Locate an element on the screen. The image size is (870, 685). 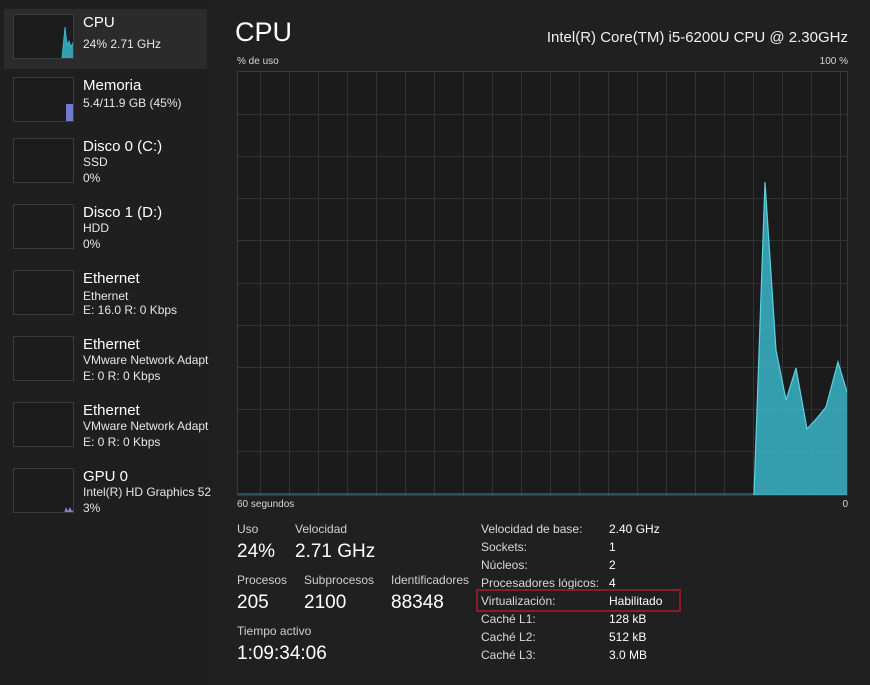
sidebar-item-subtitle: HDD is located at coordinates (96, 228).